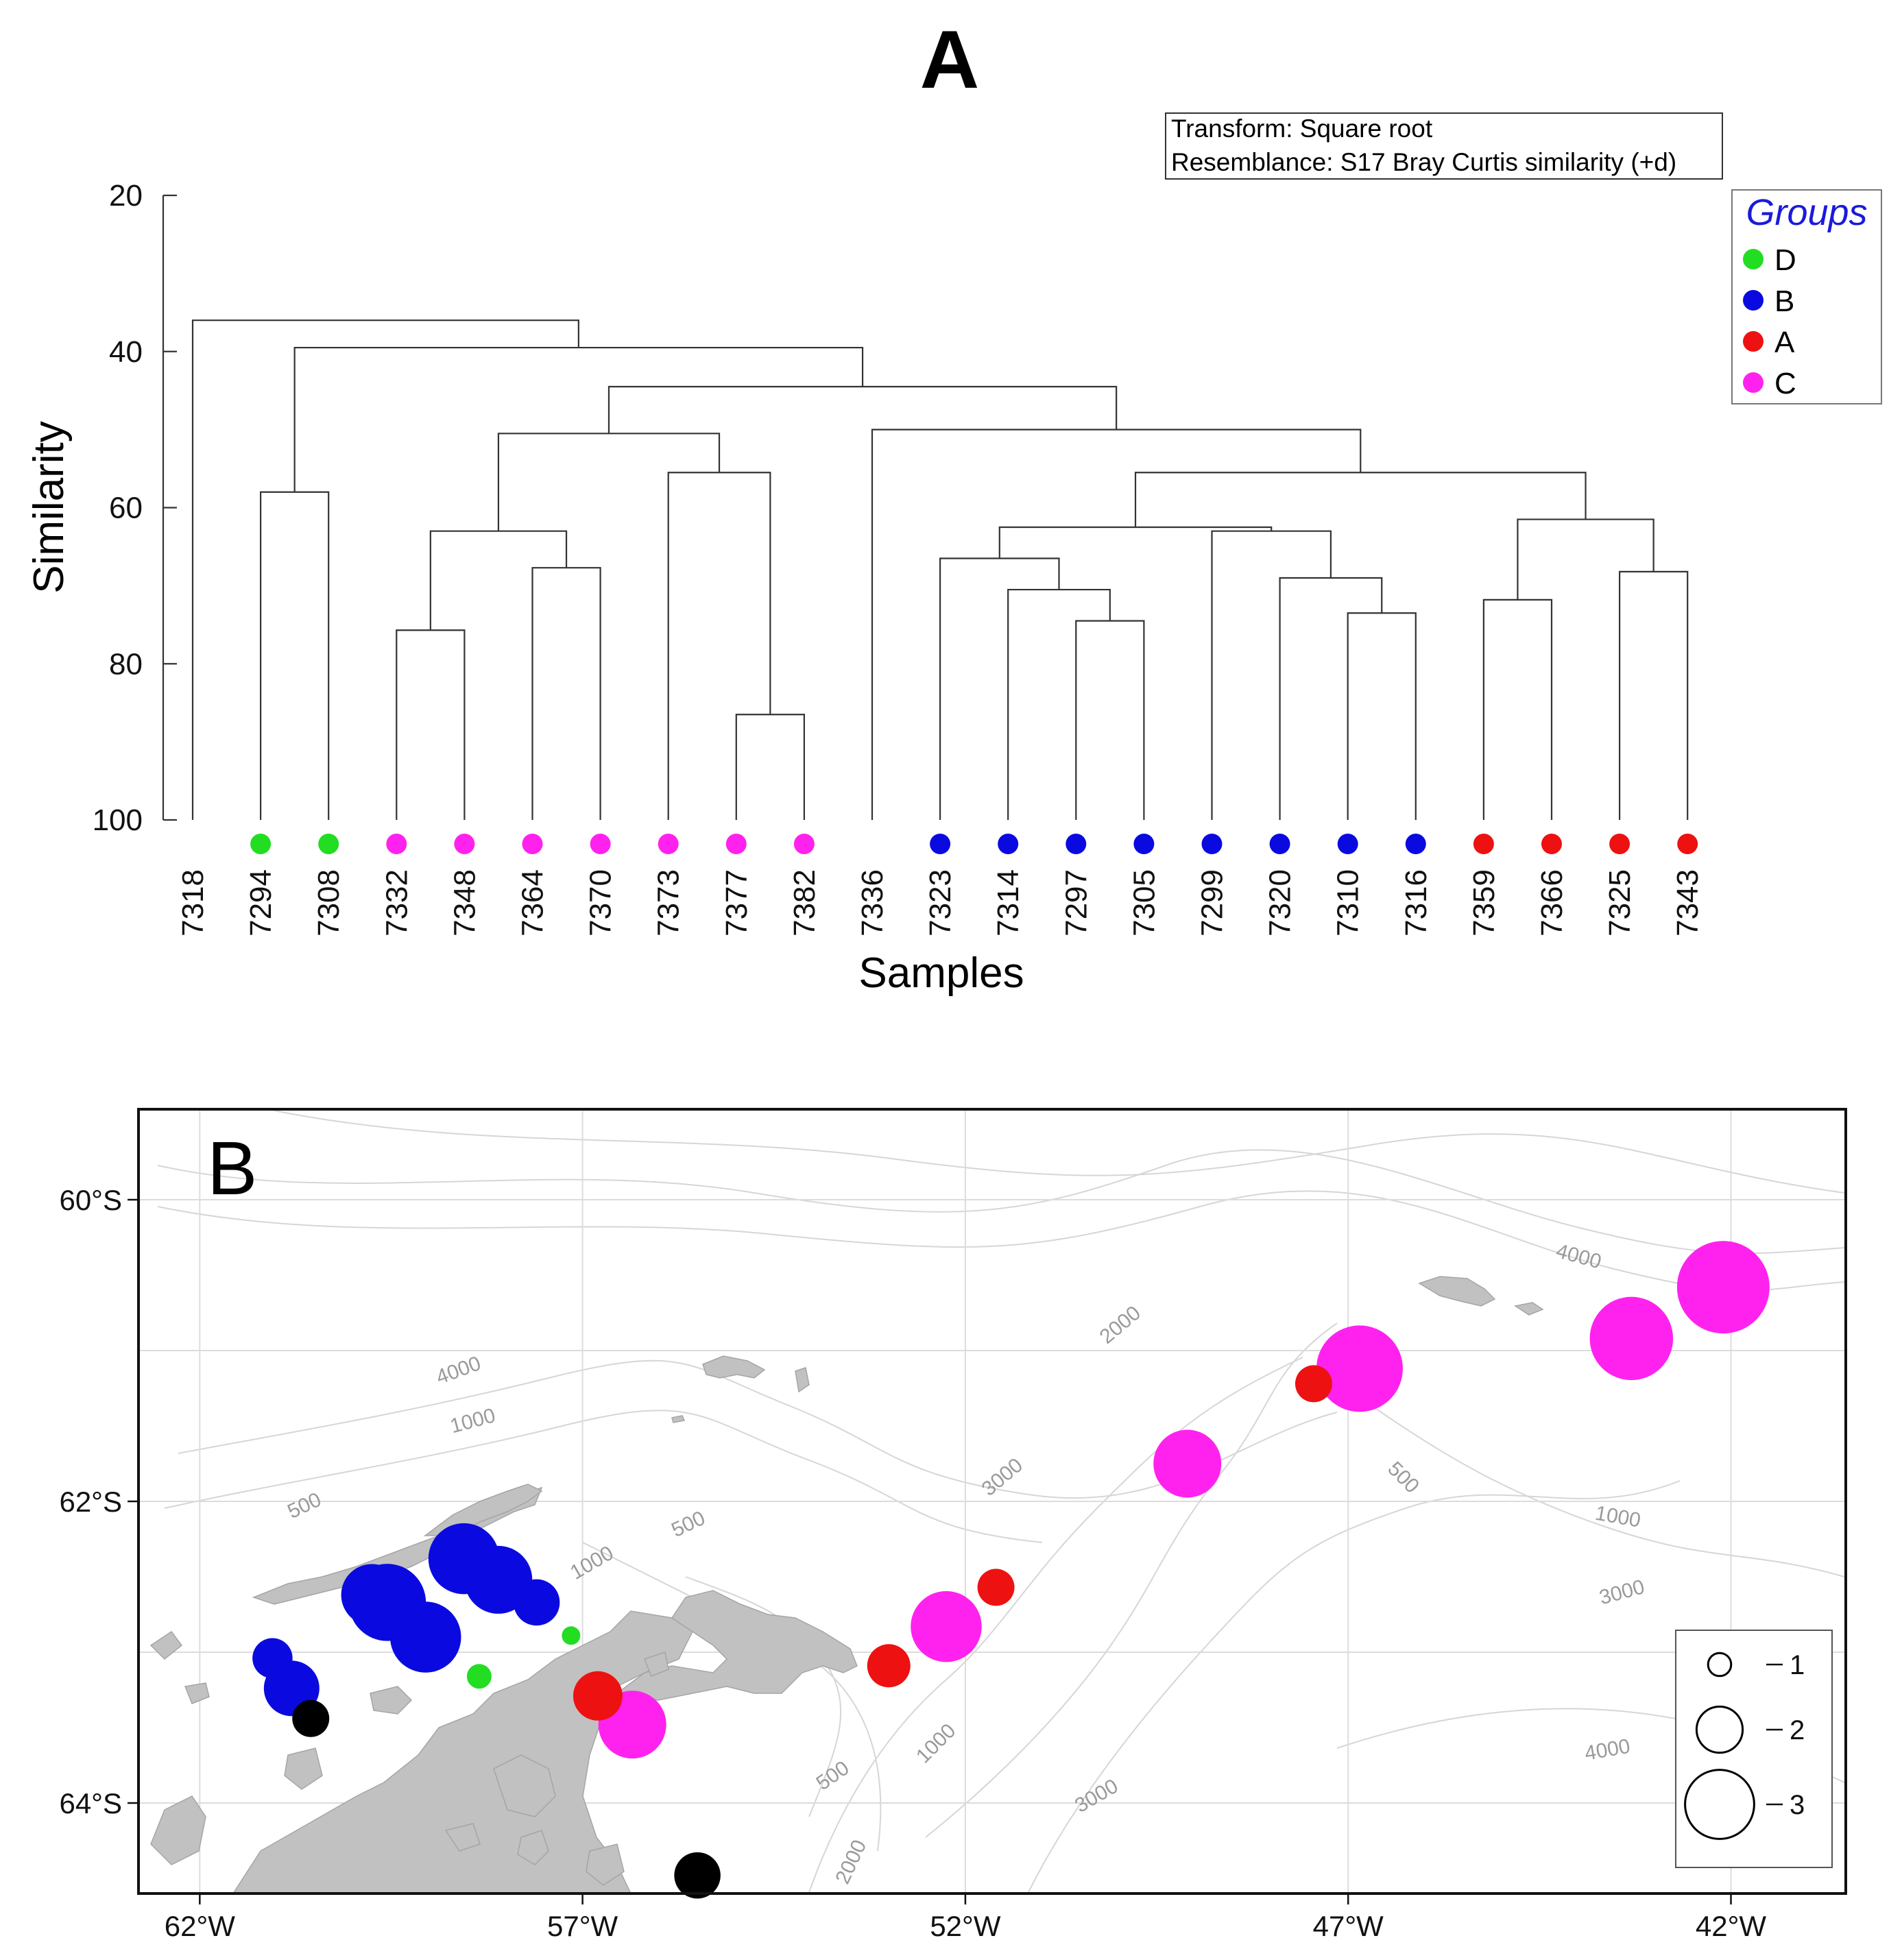 Image resolution: width=1902 pixels, height=1960 pixels. I want to click on sample-label-7294: 7294, so click(261, 902).